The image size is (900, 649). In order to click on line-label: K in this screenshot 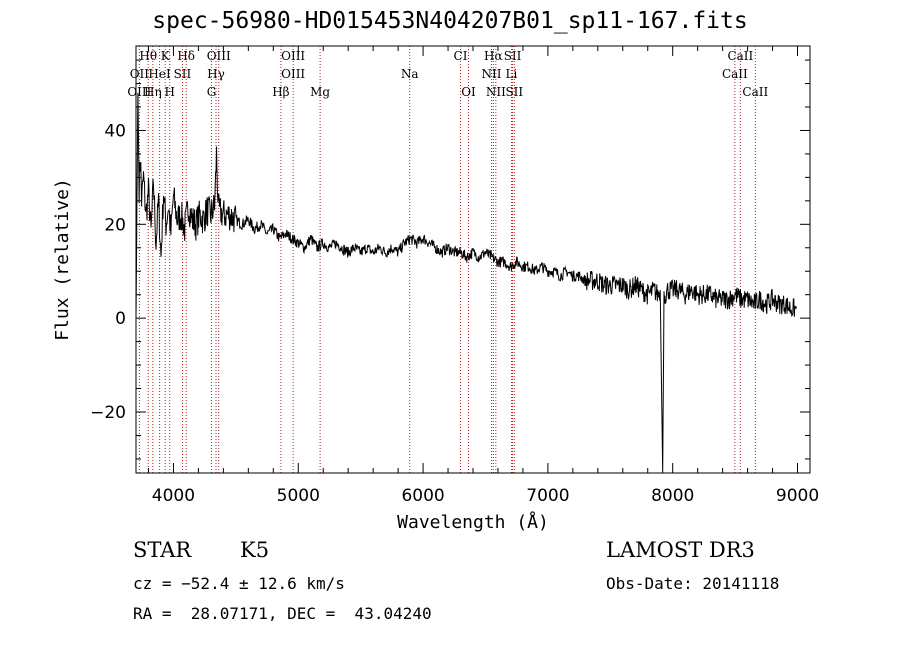, I will do `click(166, 56)`.